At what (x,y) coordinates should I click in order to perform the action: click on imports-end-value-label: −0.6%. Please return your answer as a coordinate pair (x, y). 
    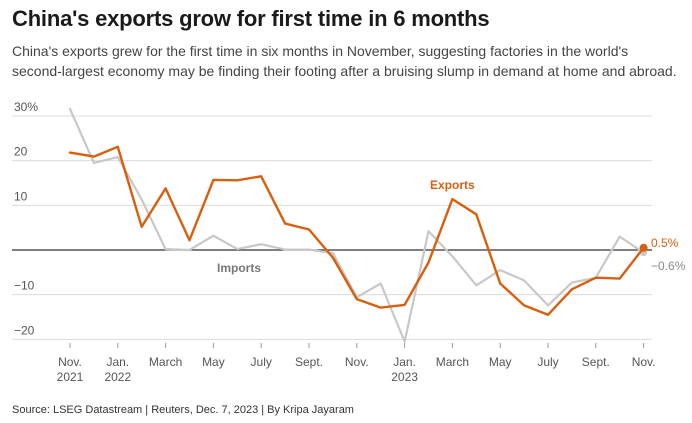
    Looking at the image, I should click on (668, 266).